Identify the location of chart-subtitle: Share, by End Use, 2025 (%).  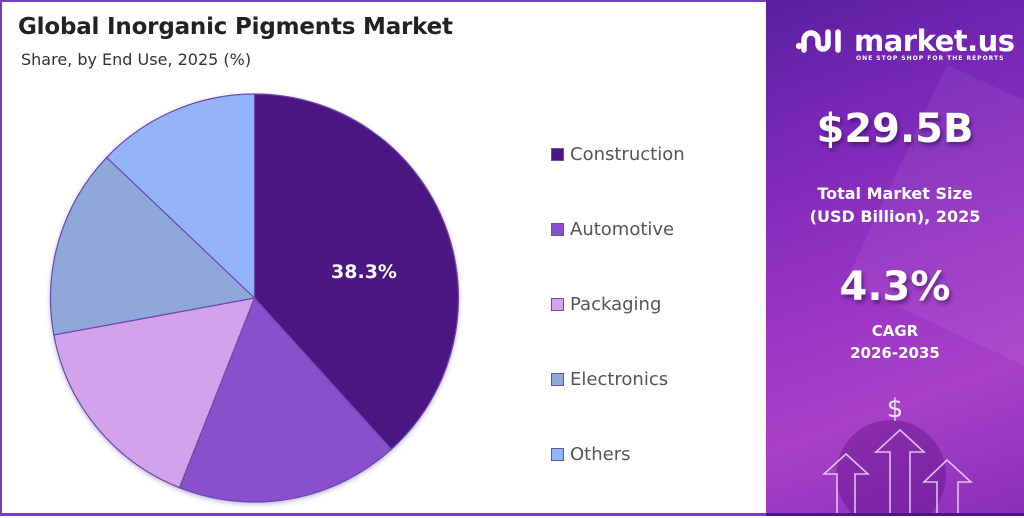
(136, 59).